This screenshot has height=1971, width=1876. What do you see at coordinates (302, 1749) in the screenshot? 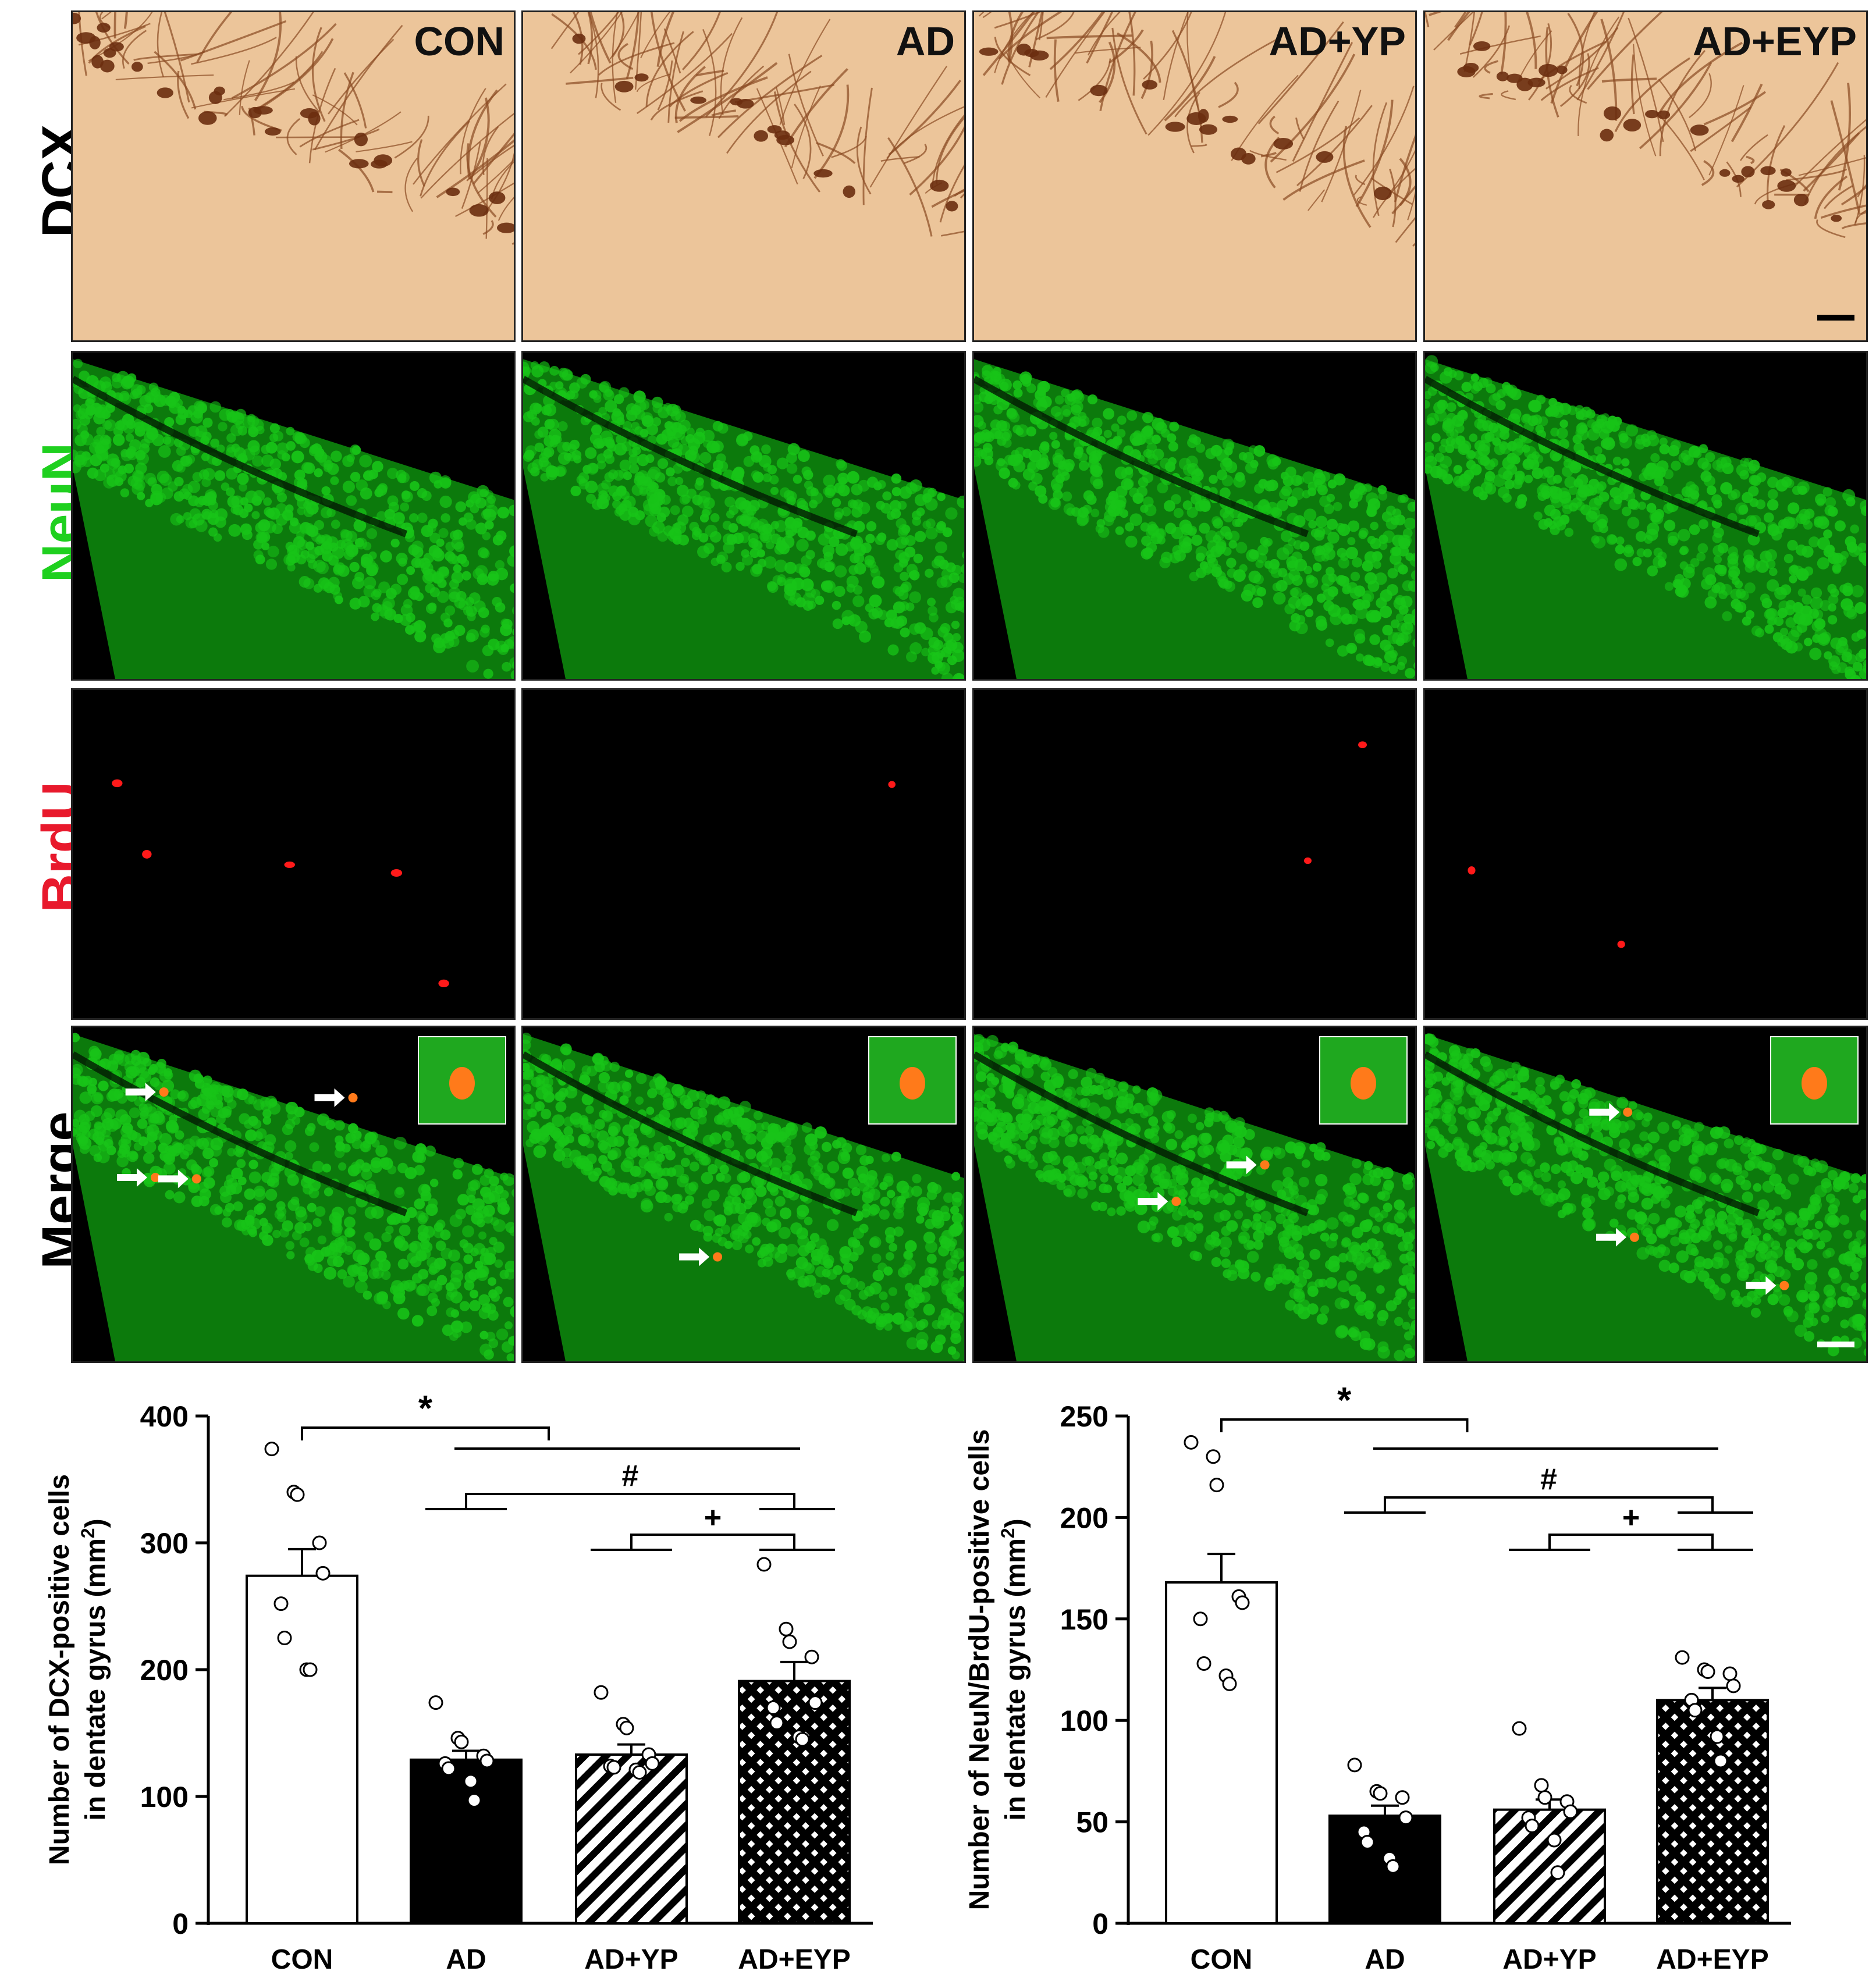
I see `bar-con` at bounding box center [302, 1749].